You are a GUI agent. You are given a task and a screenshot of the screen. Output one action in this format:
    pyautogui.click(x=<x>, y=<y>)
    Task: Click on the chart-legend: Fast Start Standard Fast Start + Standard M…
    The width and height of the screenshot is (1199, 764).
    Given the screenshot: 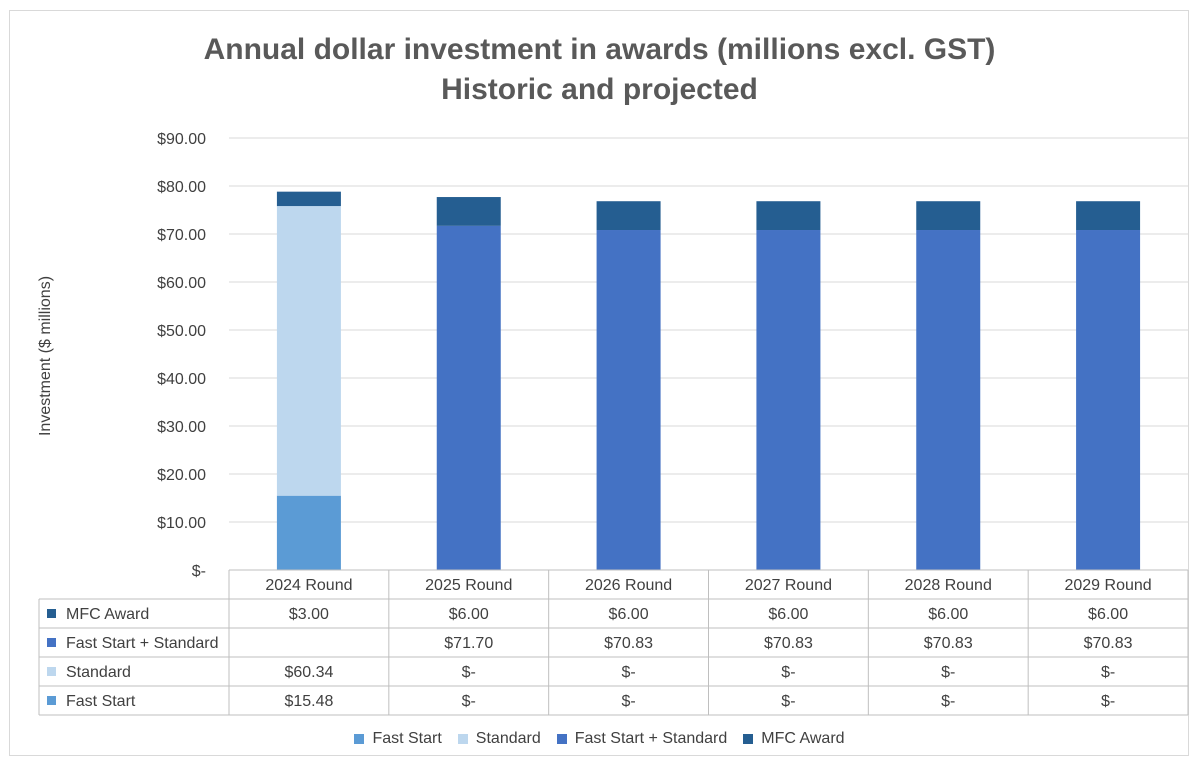 What is the action you would take?
    pyautogui.click(x=599, y=739)
    